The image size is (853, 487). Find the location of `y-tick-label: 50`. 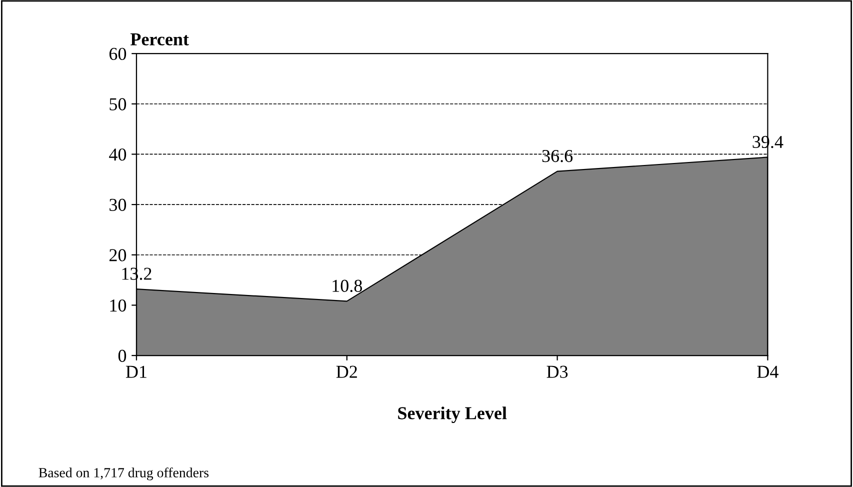

y-tick-label: 50 is located at coordinates (118, 104).